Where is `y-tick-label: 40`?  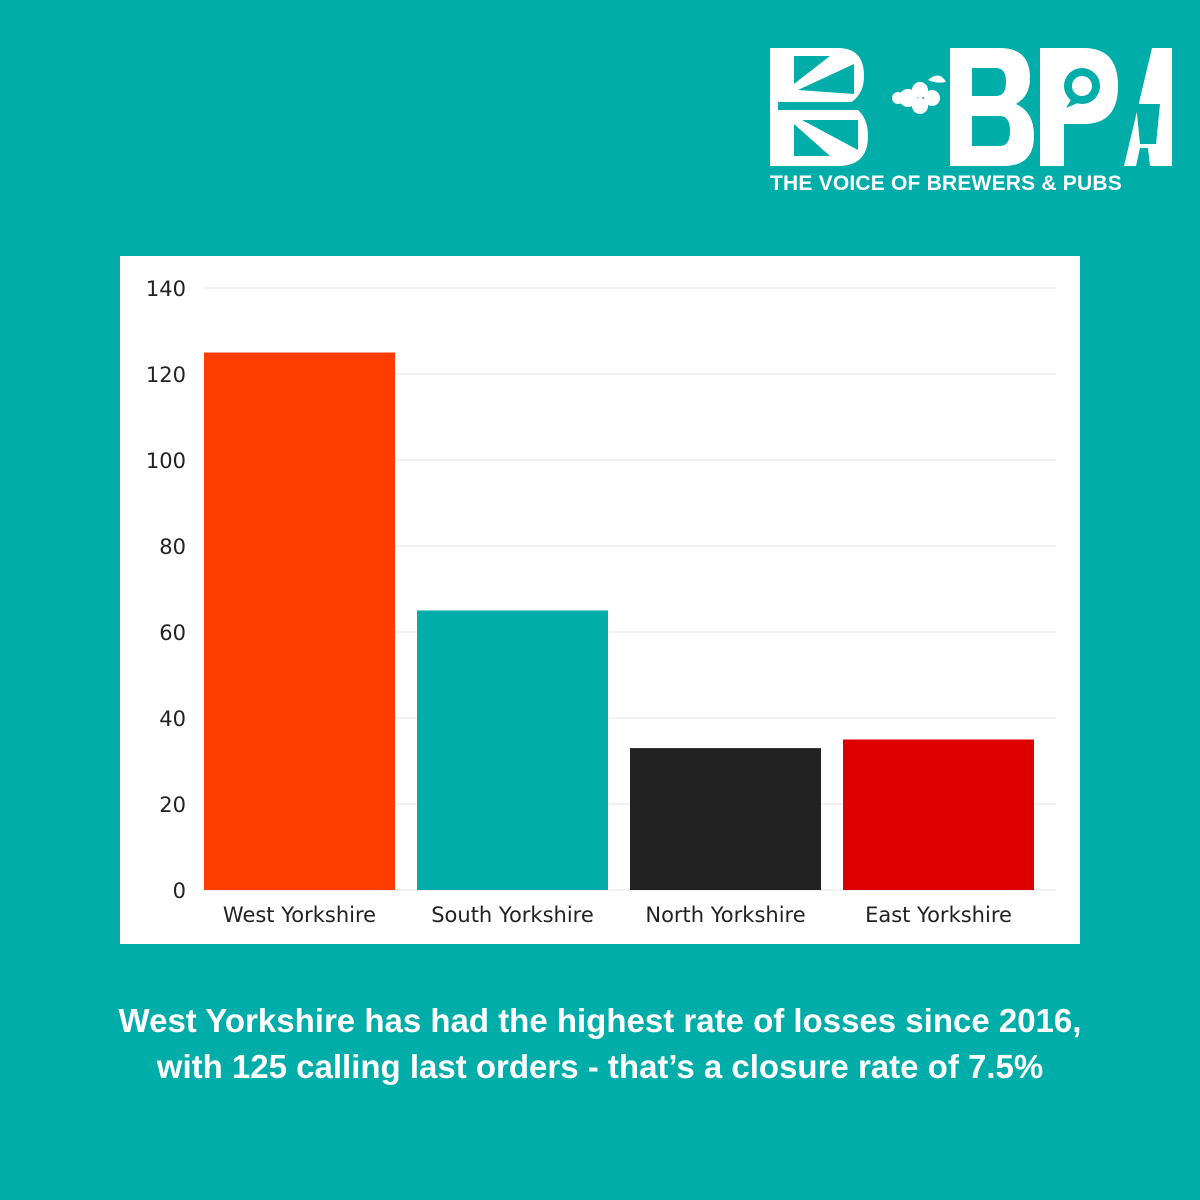 y-tick-label: 40 is located at coordinates (172, 719).